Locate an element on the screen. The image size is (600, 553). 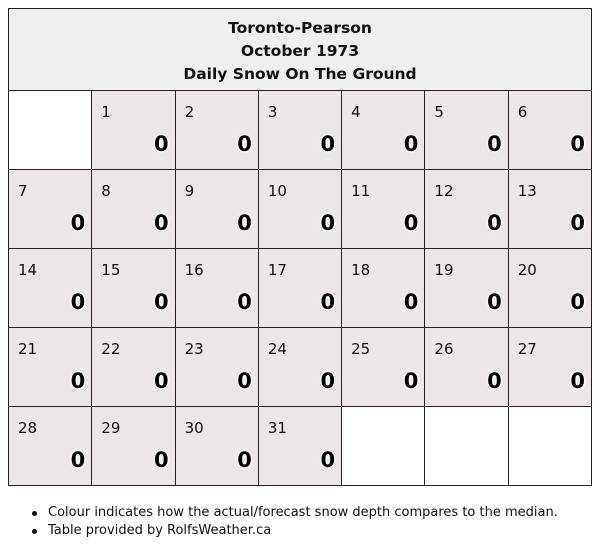
calendar-week-row: 7 0 8 0 9 0 10 0 11 0 12 0 13 0 is located at coordinates (300, 209).